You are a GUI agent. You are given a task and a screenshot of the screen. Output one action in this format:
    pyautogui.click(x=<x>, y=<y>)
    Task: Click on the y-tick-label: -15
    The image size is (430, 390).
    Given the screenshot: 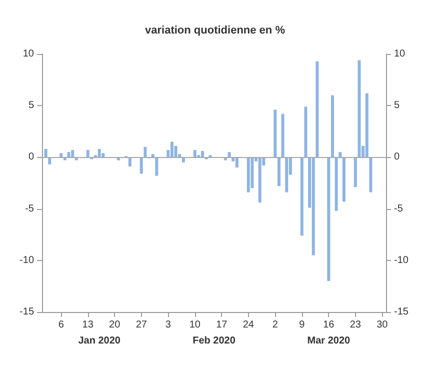 What is the action you would take?
    pyautogui.click(x=27, y=312)
    